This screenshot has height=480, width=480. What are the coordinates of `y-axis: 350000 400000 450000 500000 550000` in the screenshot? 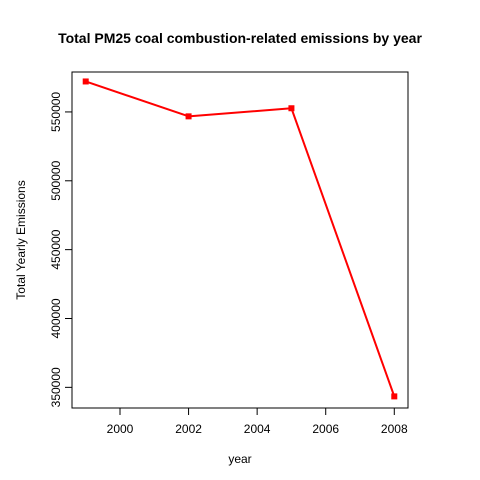 It's located at (61, 249).